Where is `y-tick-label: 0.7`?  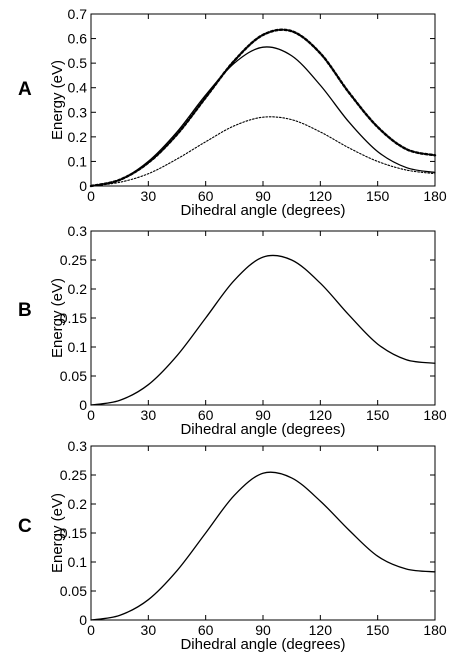
y-tick-label: 0.7 is located at coordinates (78, 14).